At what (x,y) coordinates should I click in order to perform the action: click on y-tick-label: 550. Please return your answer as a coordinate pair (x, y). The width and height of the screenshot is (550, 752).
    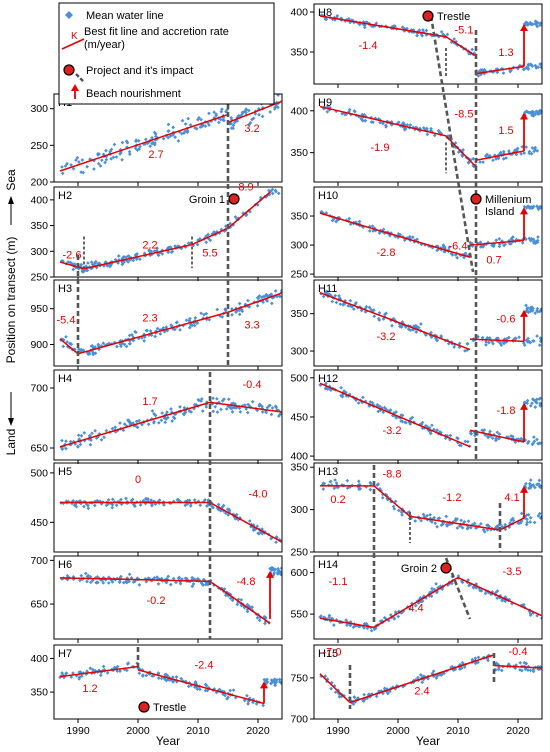
    Looking at the image, I should click on (299, 615).